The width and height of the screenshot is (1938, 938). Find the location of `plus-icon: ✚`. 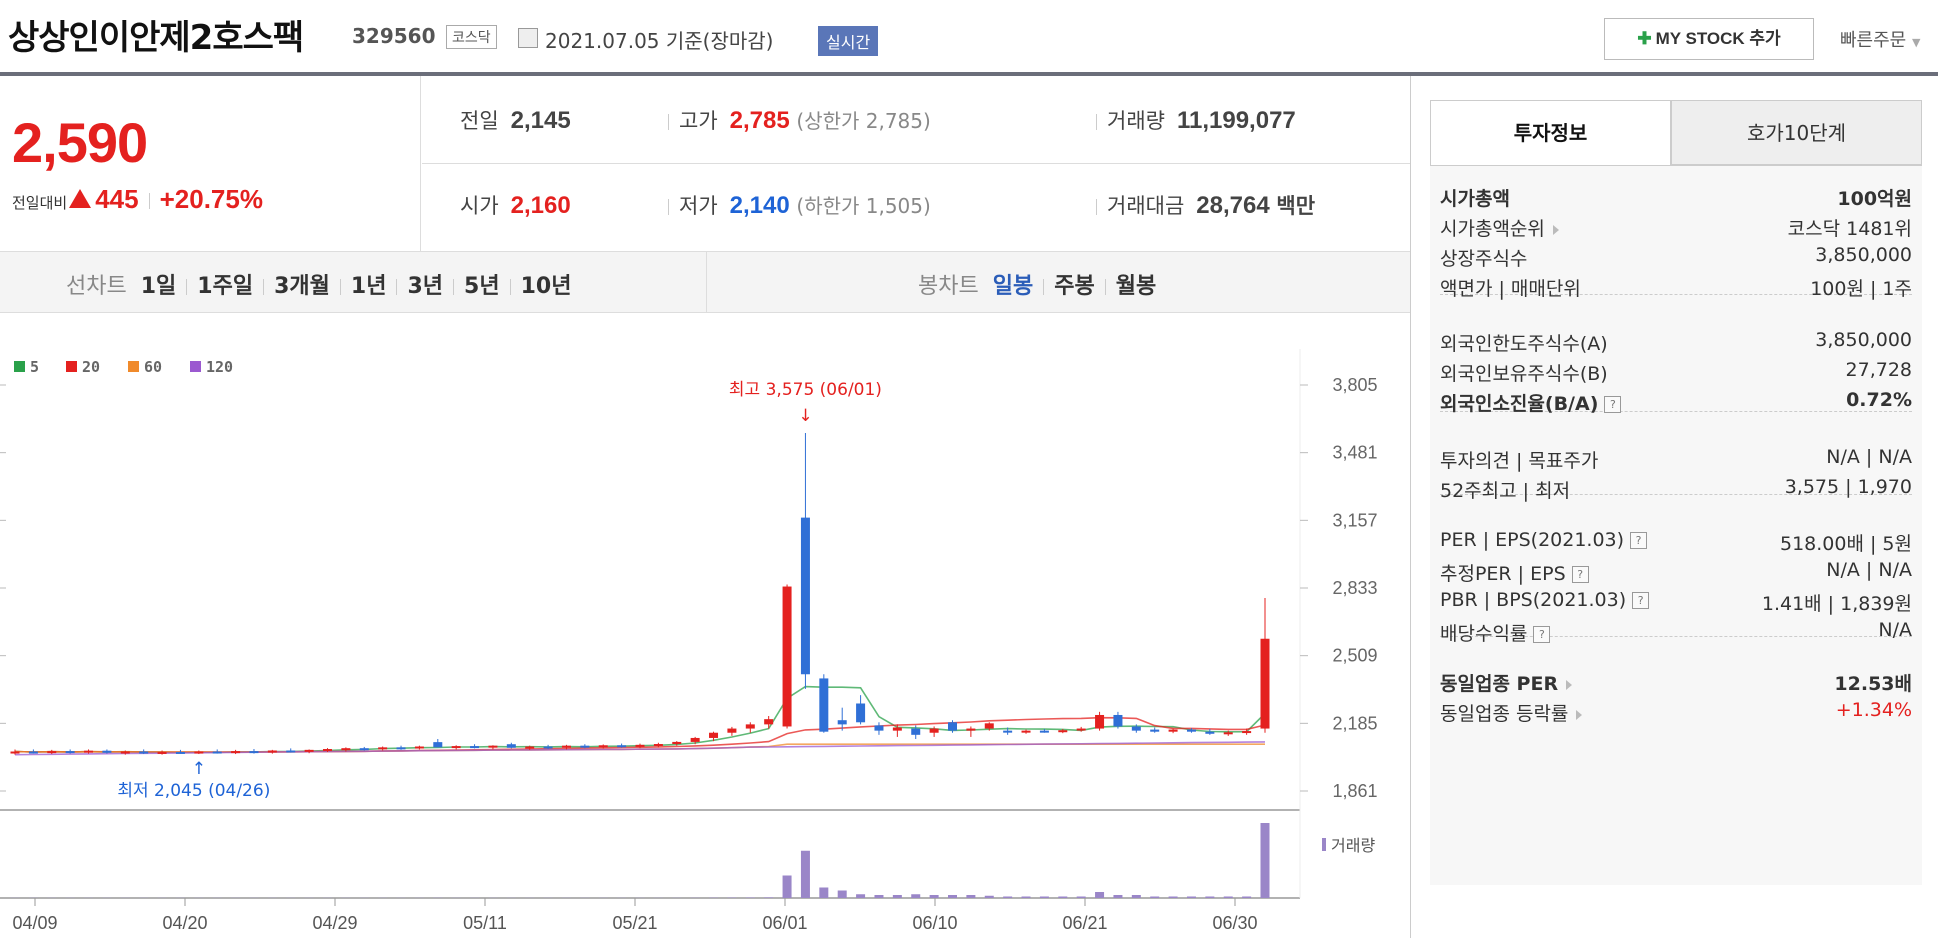

plus-icon: ✚ is located at coordinates (1644, 38).